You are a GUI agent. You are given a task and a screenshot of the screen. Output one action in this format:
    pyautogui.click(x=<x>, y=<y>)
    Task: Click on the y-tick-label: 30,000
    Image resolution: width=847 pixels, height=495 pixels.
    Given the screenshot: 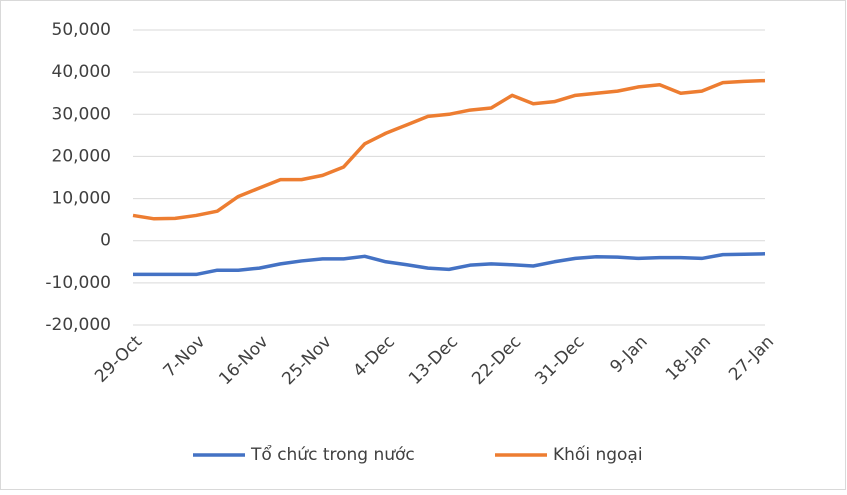 What is the action you would take?
    pyautogui.click(x=81, y=114)
    